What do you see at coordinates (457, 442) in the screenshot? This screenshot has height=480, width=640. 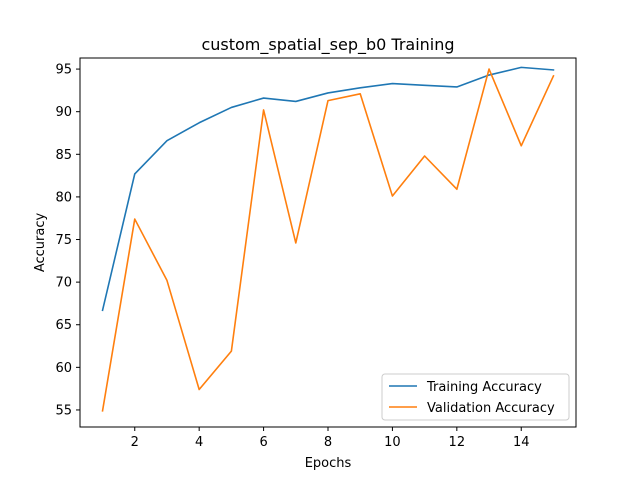 I see `x-tick-label: 12` at bounding box center [457, 442].